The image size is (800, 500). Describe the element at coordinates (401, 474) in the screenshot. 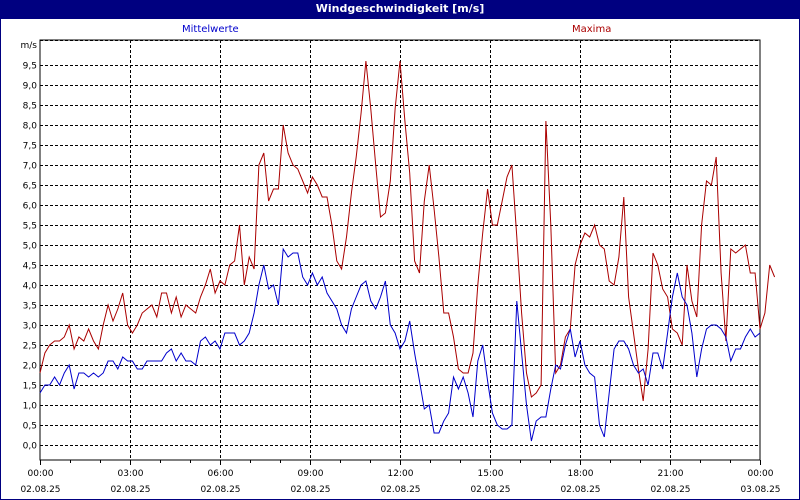

I see `x-tick-time: 12:00` at that location.